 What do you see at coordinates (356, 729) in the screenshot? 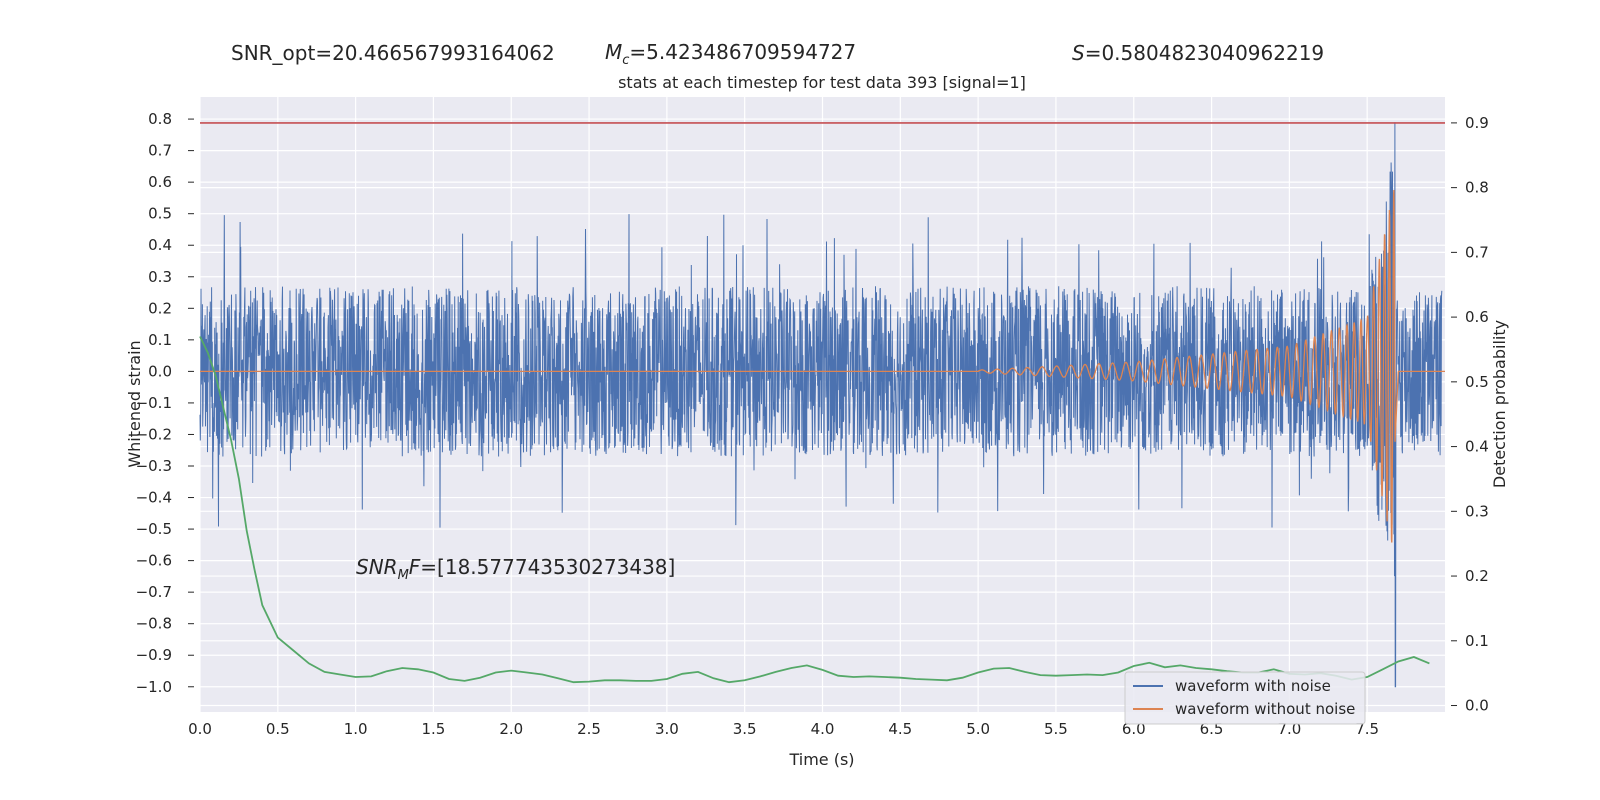
I see `x-tick-label: 1.0` at bounding box center [356, 729].